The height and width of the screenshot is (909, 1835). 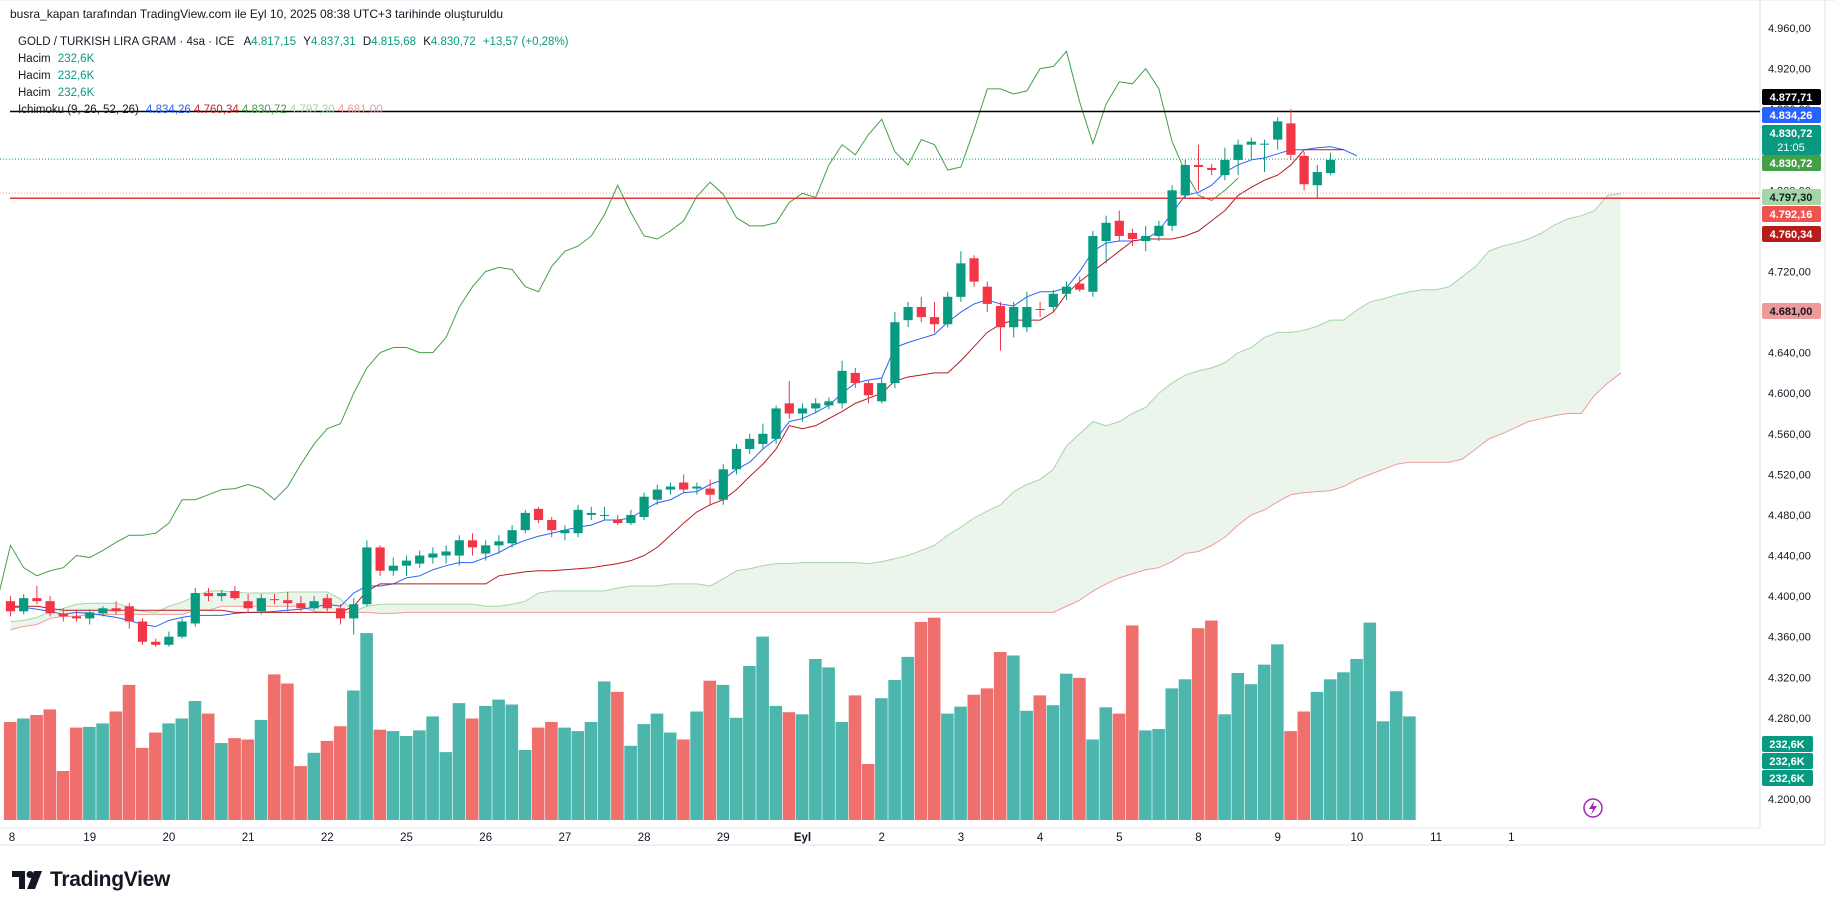 I want to click on time-axis-tick-label: 8, so click(x=12, y=838).